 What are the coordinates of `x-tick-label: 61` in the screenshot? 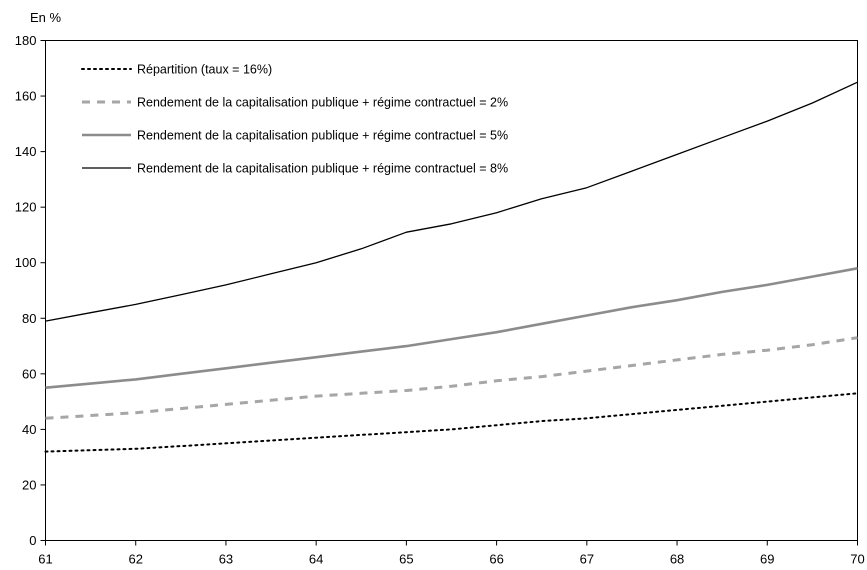 It's located at (45, 559).